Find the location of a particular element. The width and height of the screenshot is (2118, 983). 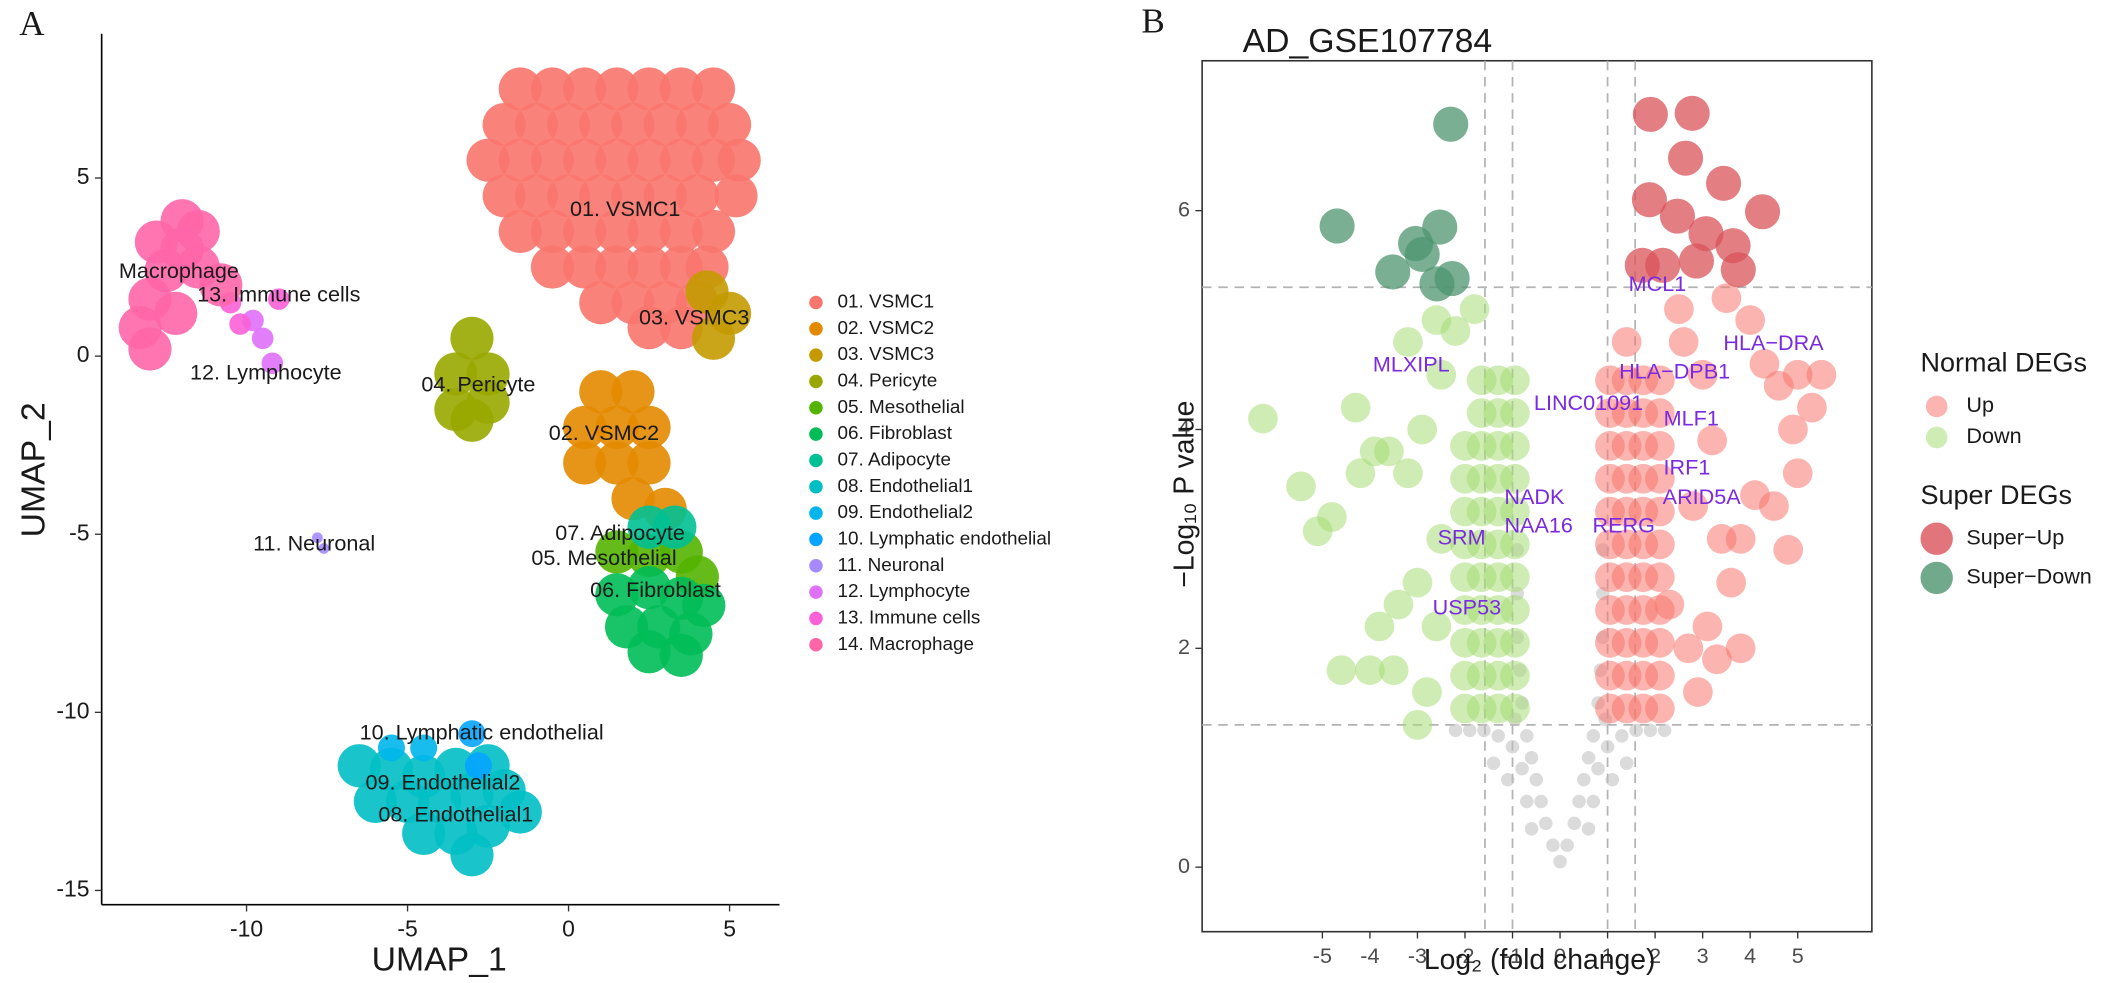

x-tick-label: -3 is located at coordinates (1417, 955).